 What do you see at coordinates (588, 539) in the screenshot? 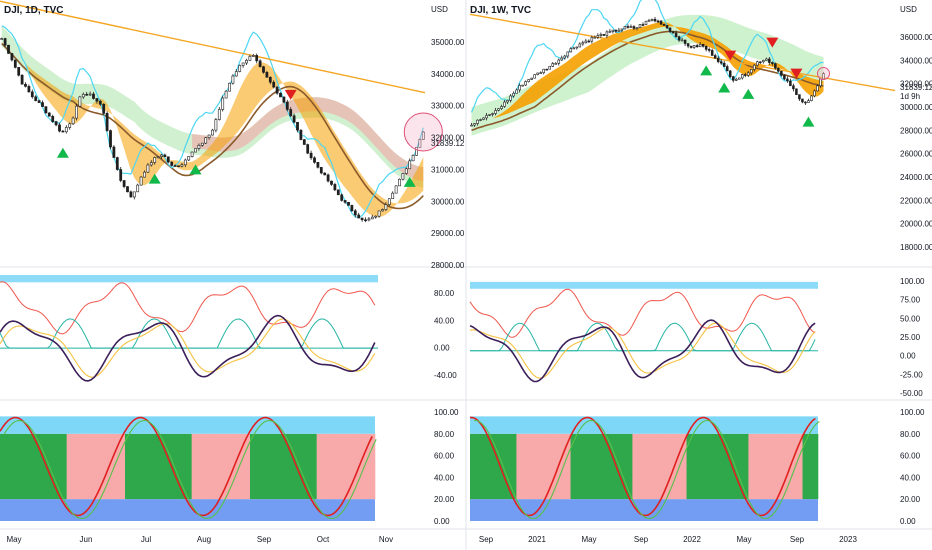
I see `x-tick-label: May` at bounding box center [588, 539].